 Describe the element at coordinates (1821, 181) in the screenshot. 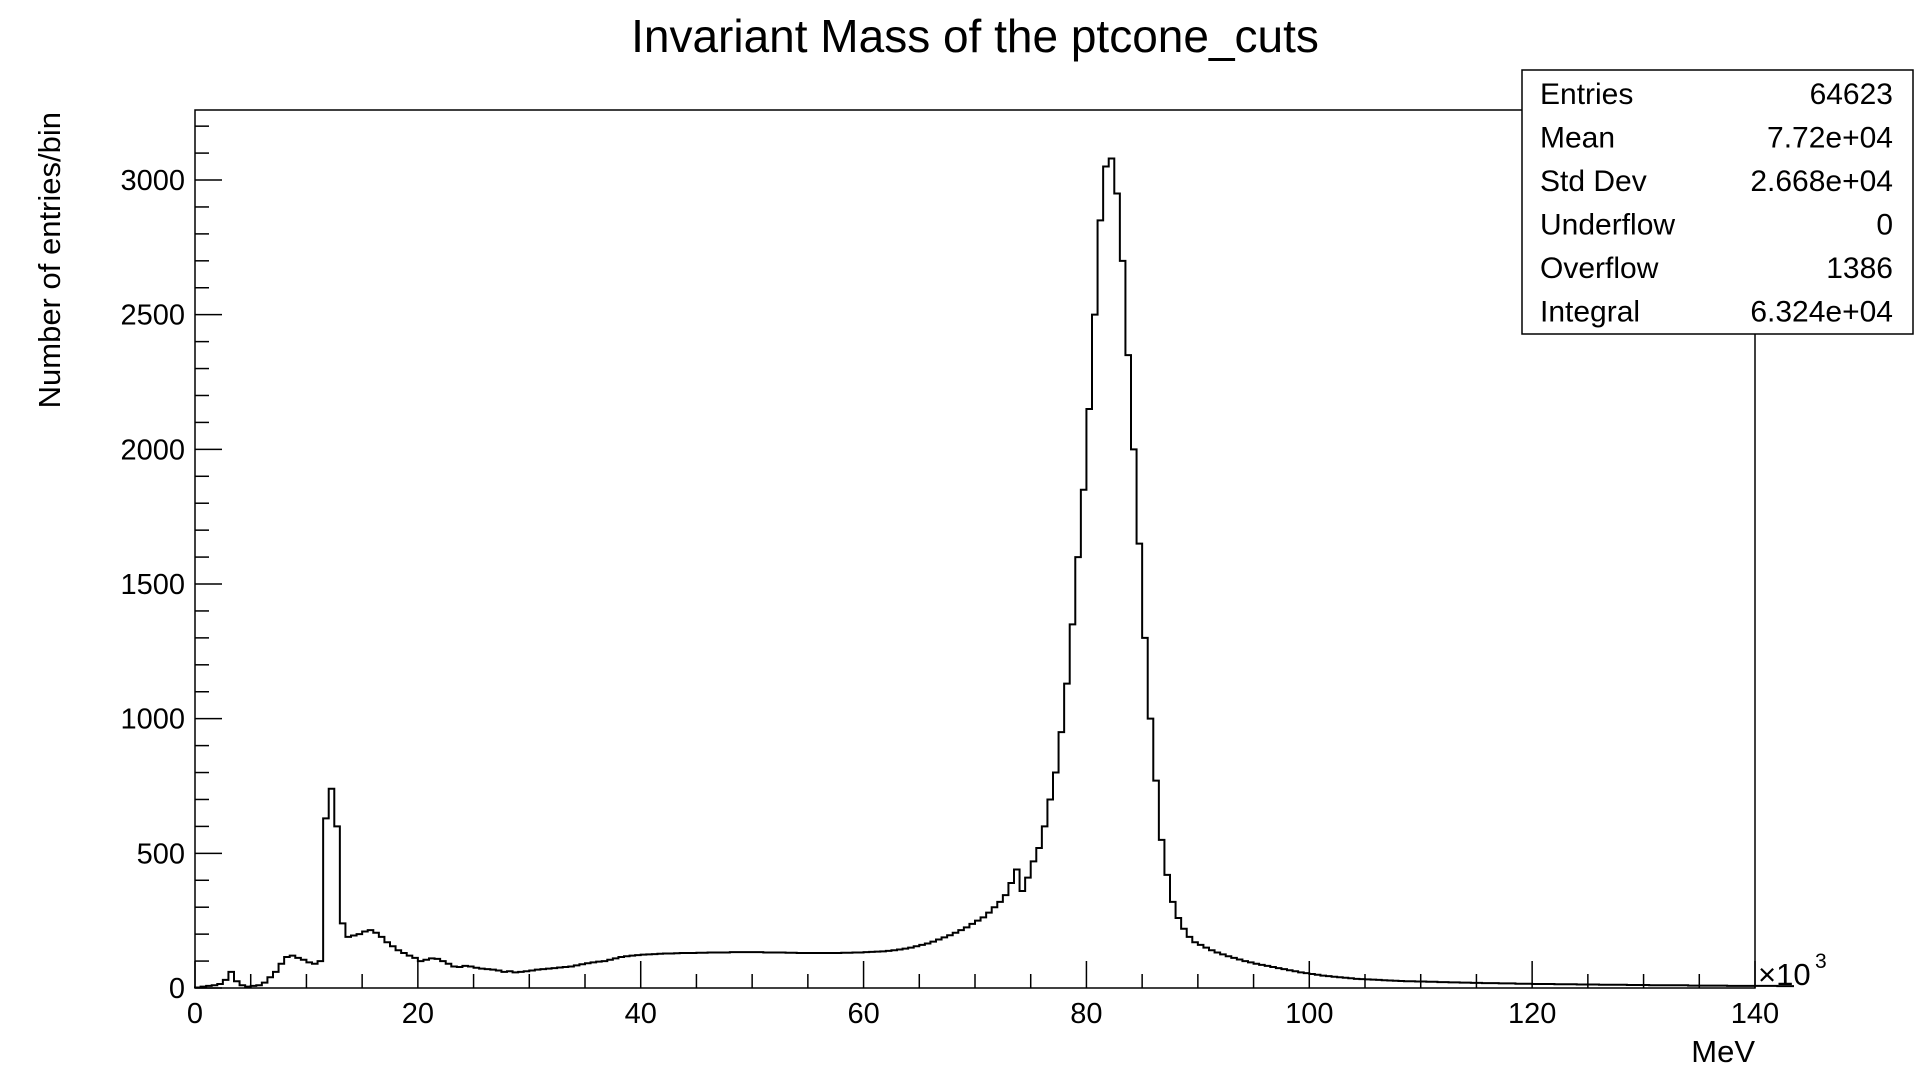

I see `stats-value: 2.668e+04` at that location.